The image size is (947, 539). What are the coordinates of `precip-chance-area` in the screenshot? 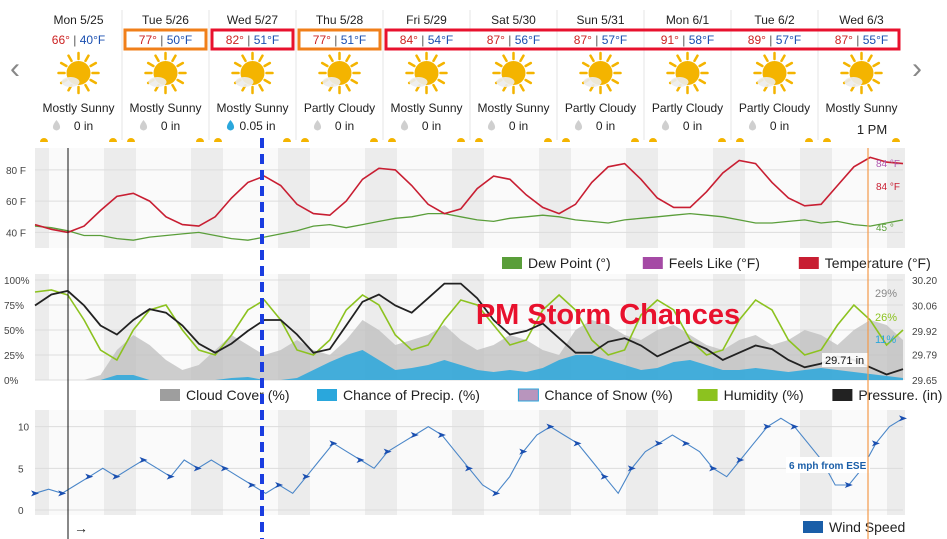 It's located at (469, 365).